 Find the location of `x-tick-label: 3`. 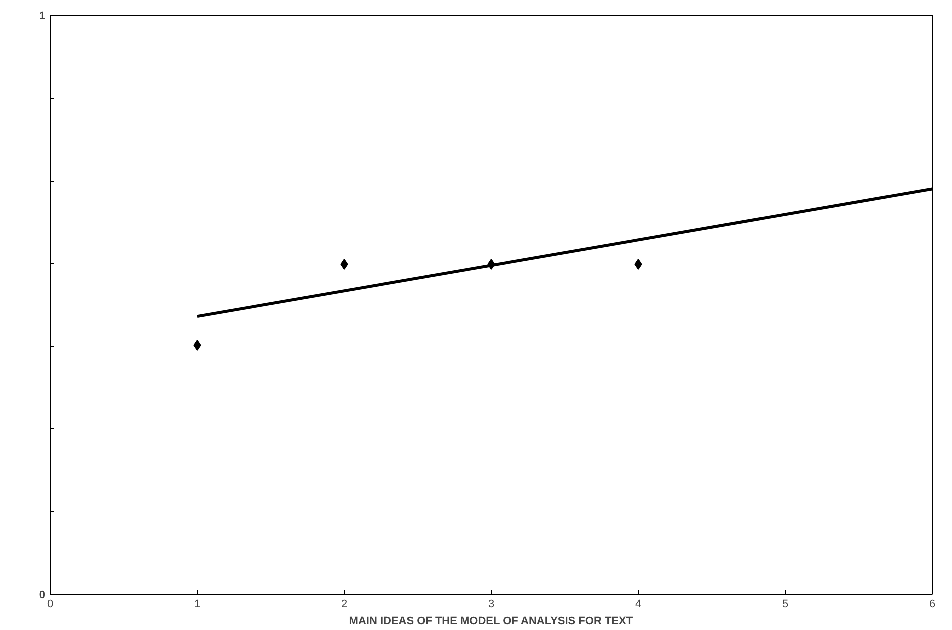

x-tick-label: 3 is located at coordinates (491, 604).